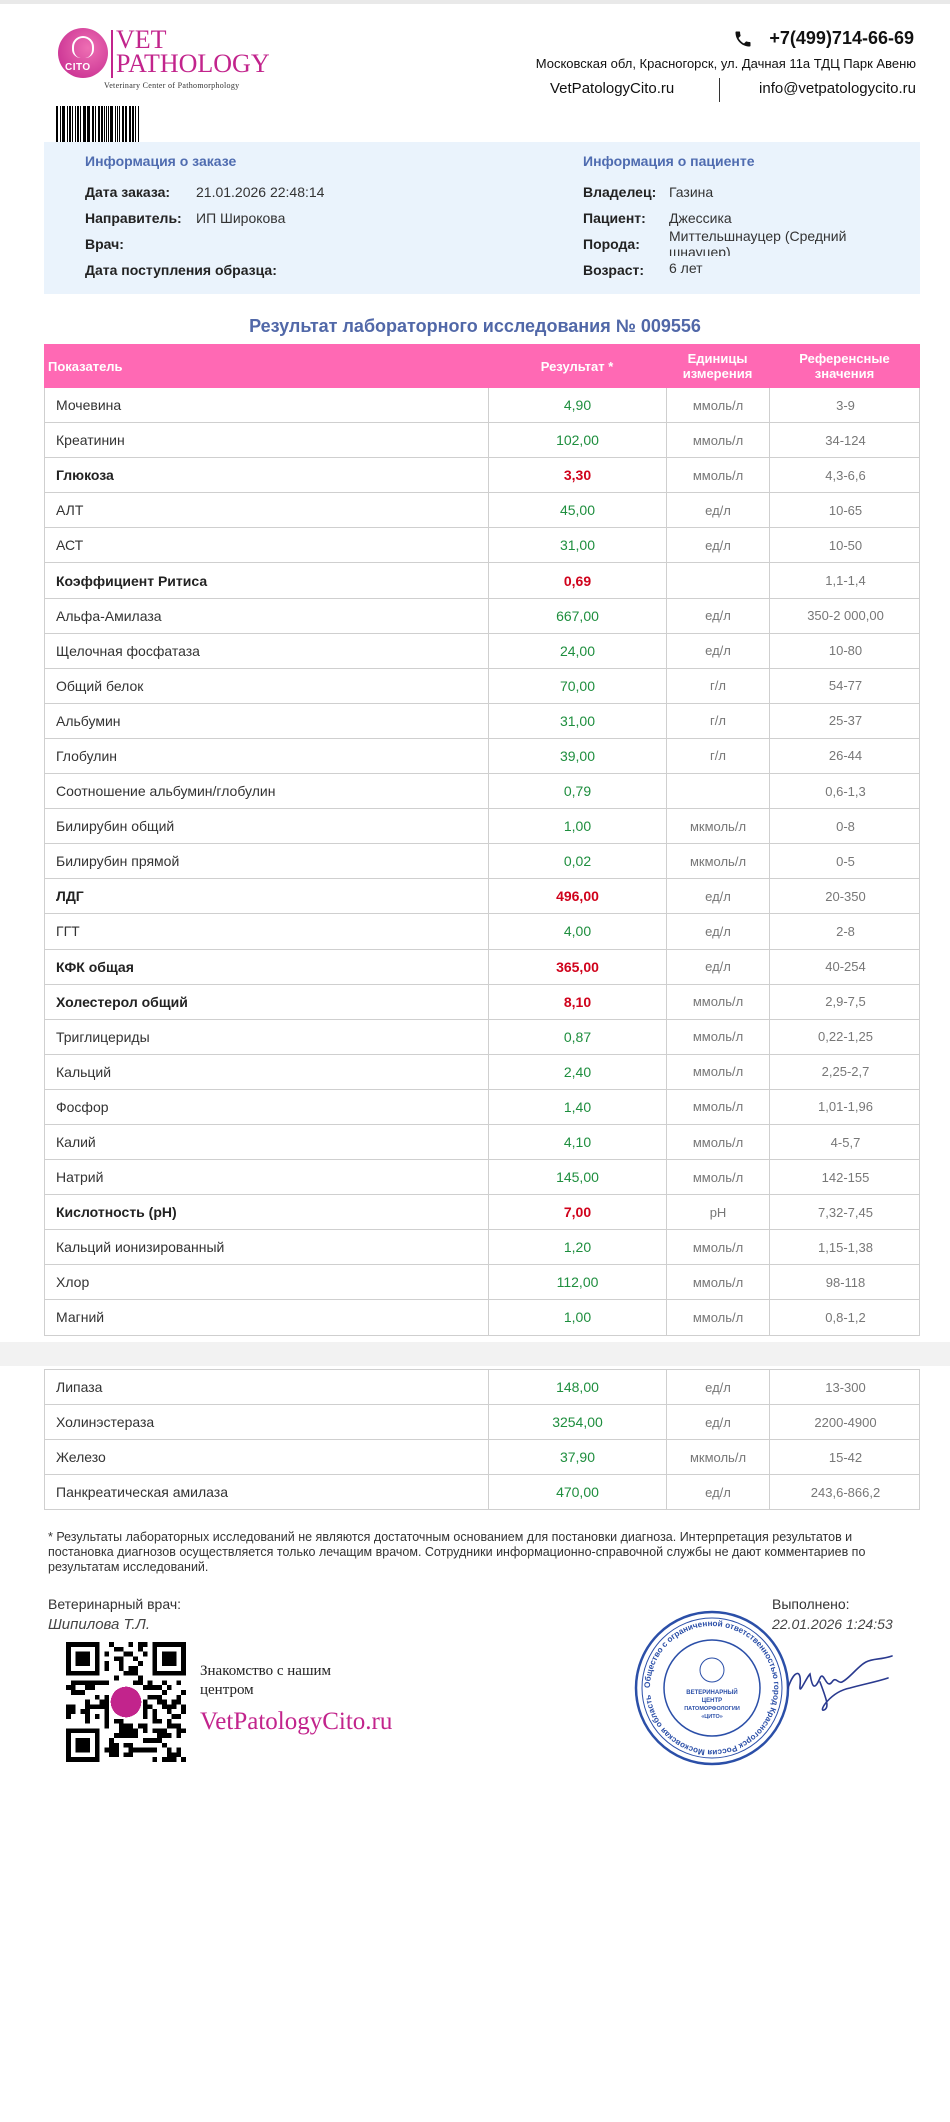 This screenshot has height=2122, width=950. Describe the element at coordinates (267, 966) in the screenshot. I see `analyte-name: КФК общая` at that location.